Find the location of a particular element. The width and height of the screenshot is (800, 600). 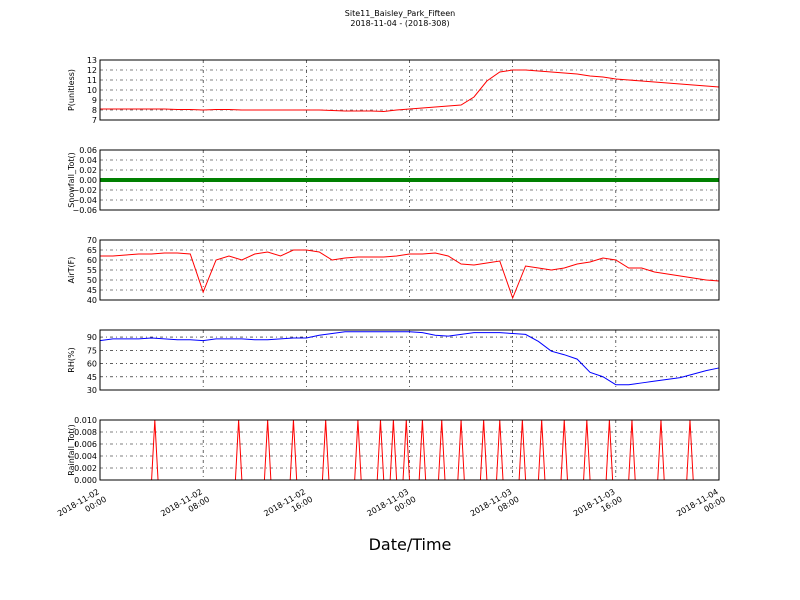

y-tick-label: 0.00 is located at coordinates (88, 180).